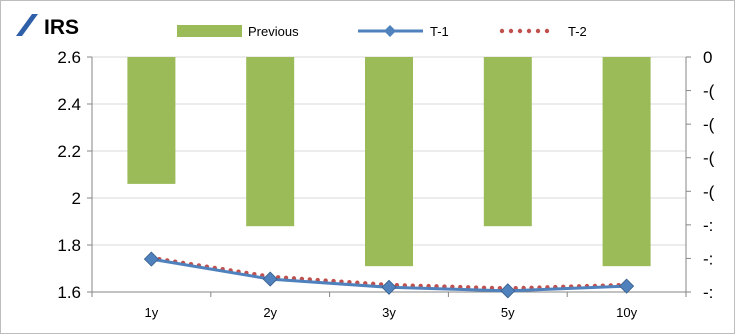 This screenshot has height=334, width=735. I want to click on y-tick-label: 1.6, so click(69, 292).